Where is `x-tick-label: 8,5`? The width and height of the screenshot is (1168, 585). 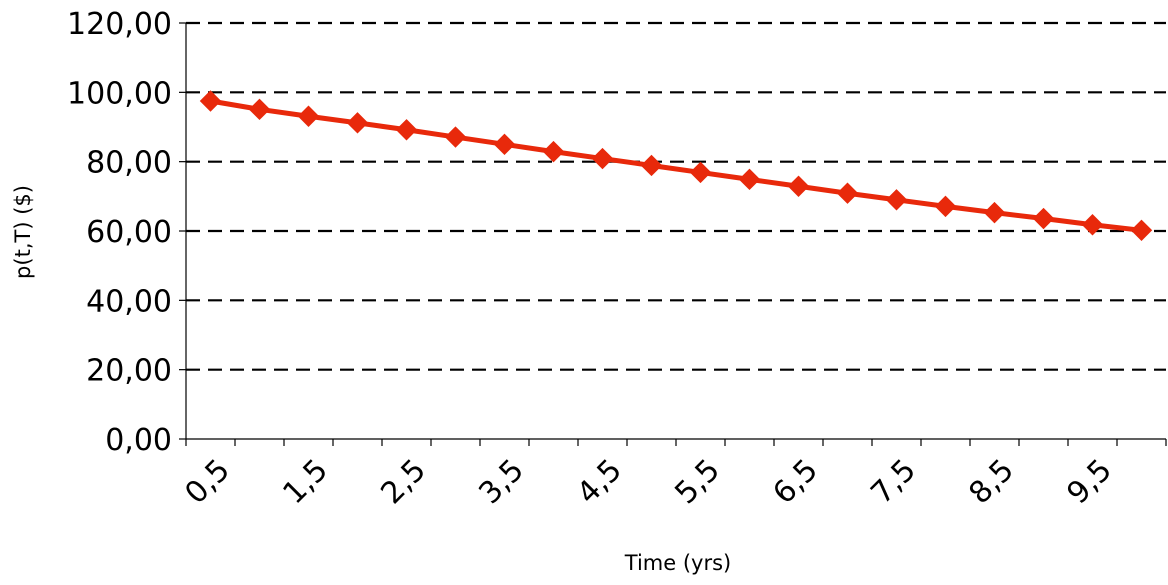
x-tick-label: 8,5 is located at coordinates (991, 482).